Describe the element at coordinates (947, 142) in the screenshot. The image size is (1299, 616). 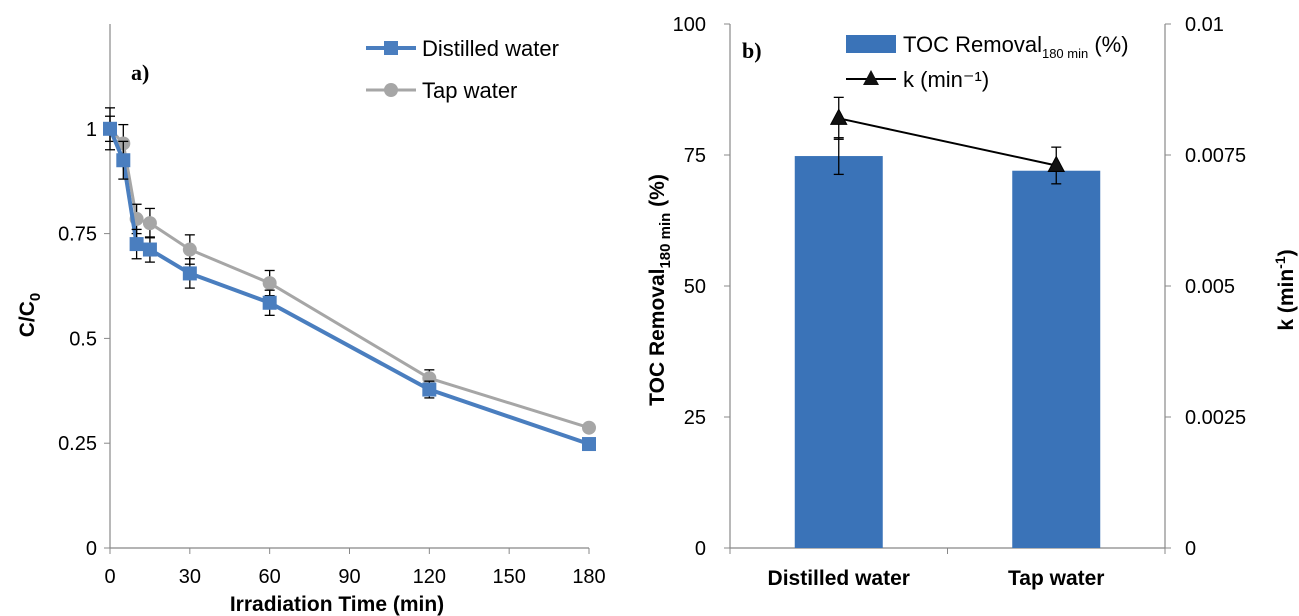
I see `k-series-line` at that location.